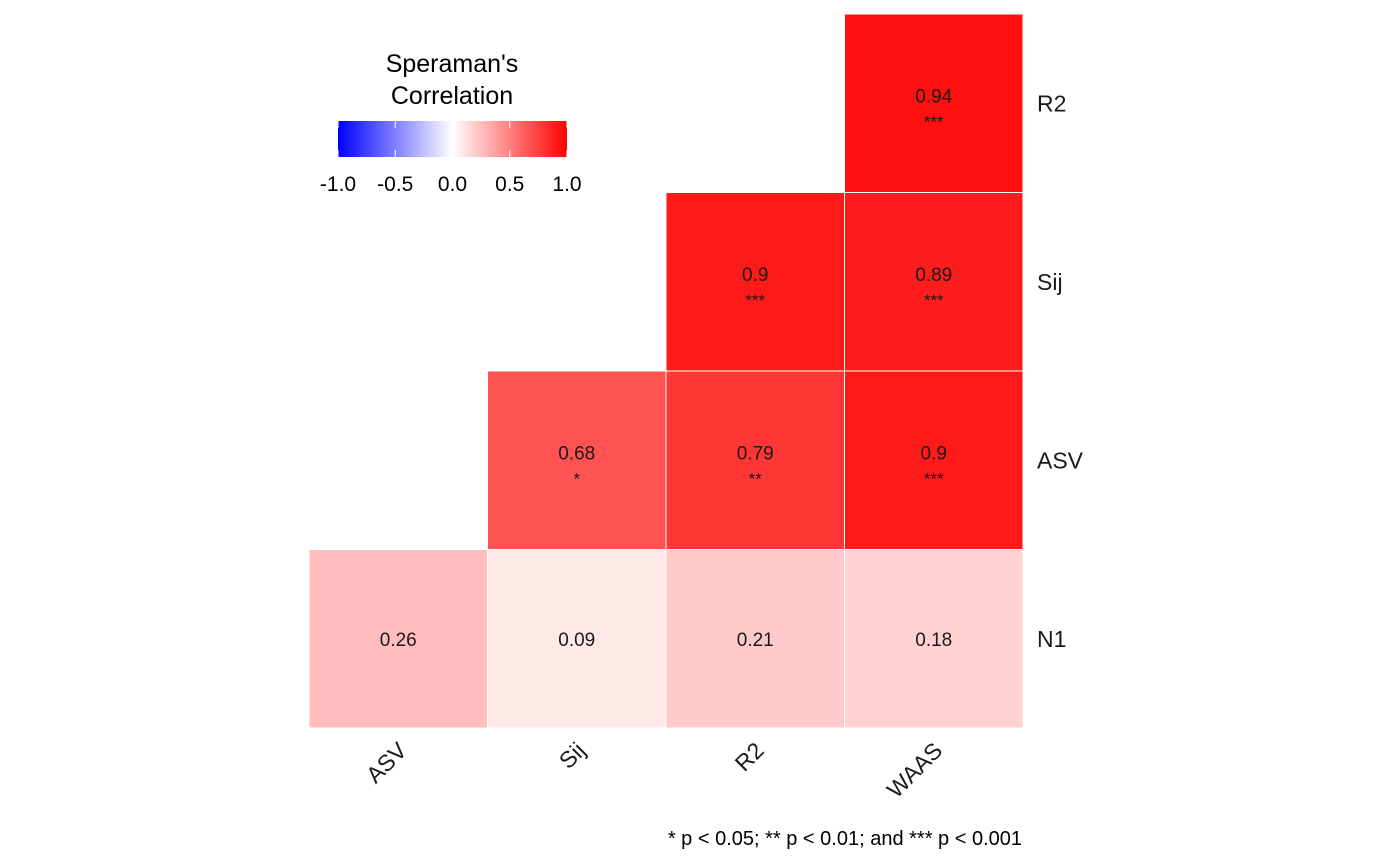 Image resolution: width=1400 pixels, height=866 pixels. What do you see at coordinates (386, 762) in the screenshot?
I see `x-axis-label-asv: ASV` at bounding box center [386, 762].